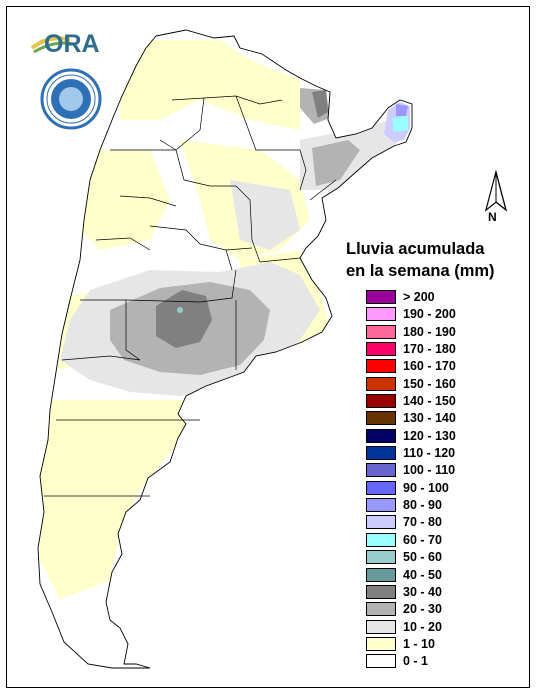  Describe the element at coordinates (429, 401) in the screenshot. I see `legend-label: 140 - 150` at that location.